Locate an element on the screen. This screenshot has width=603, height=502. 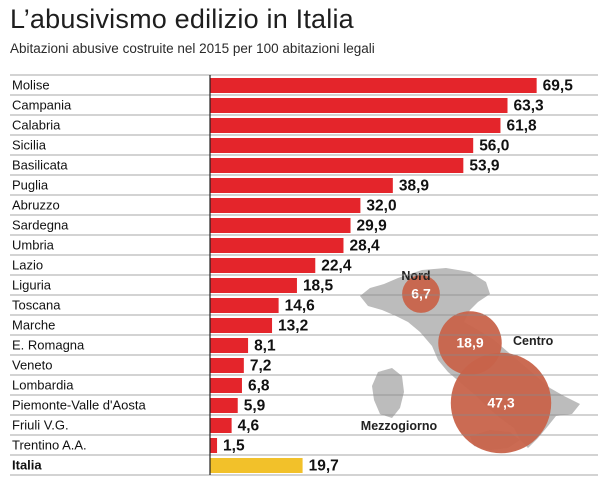
category-label-lazio: Lazio is located at coordinates (27, 265).